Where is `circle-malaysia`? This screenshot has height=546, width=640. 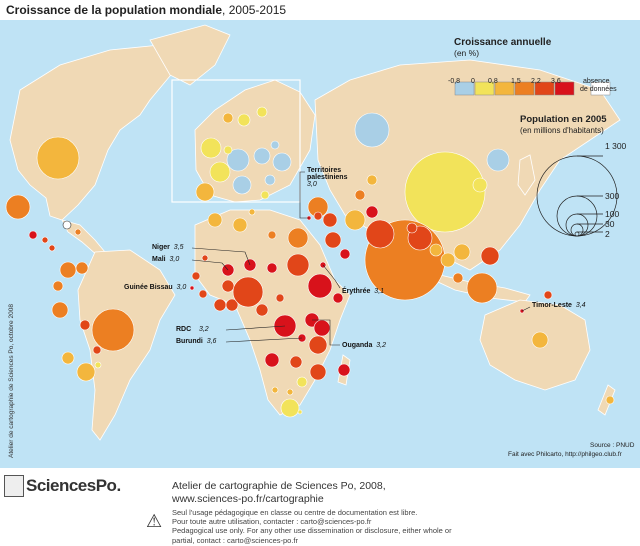
circle-malaysia is located at coordinates (458, 278).